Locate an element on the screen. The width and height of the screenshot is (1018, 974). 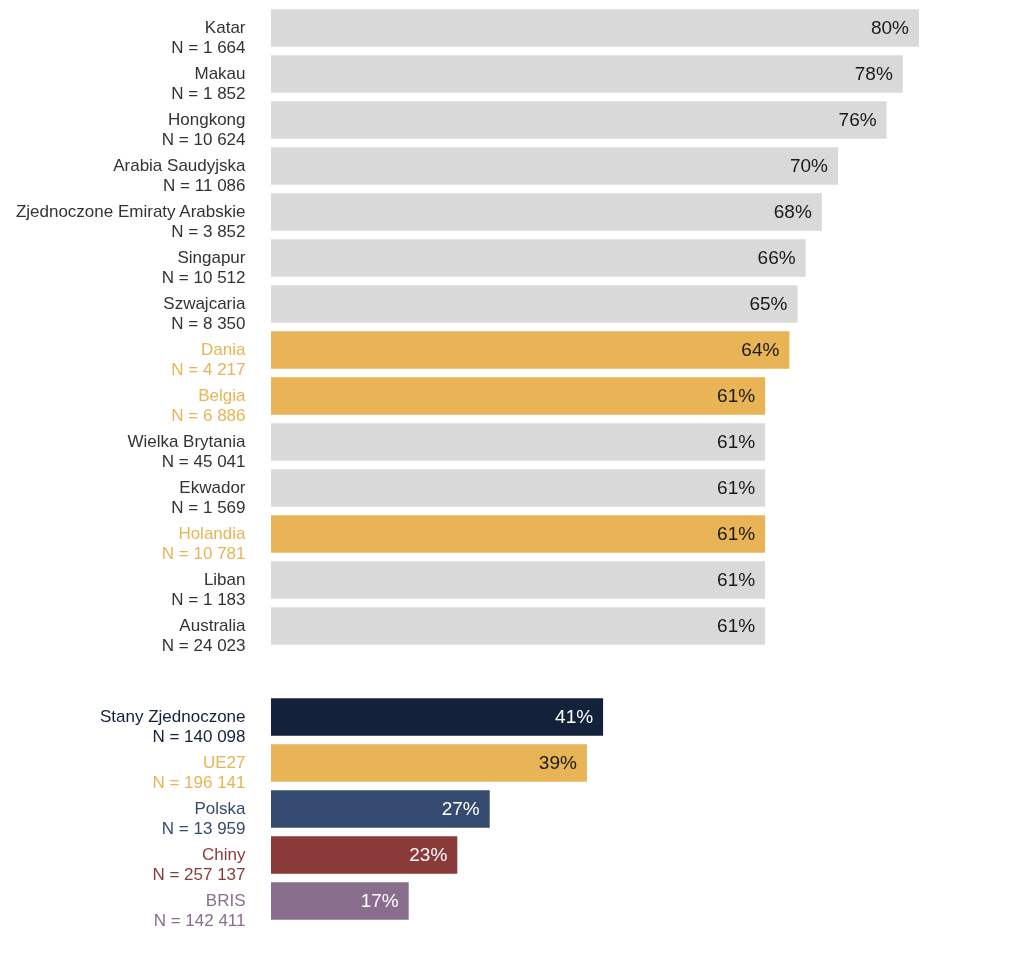
data-label: 80% is located at coordinates (890, 27).